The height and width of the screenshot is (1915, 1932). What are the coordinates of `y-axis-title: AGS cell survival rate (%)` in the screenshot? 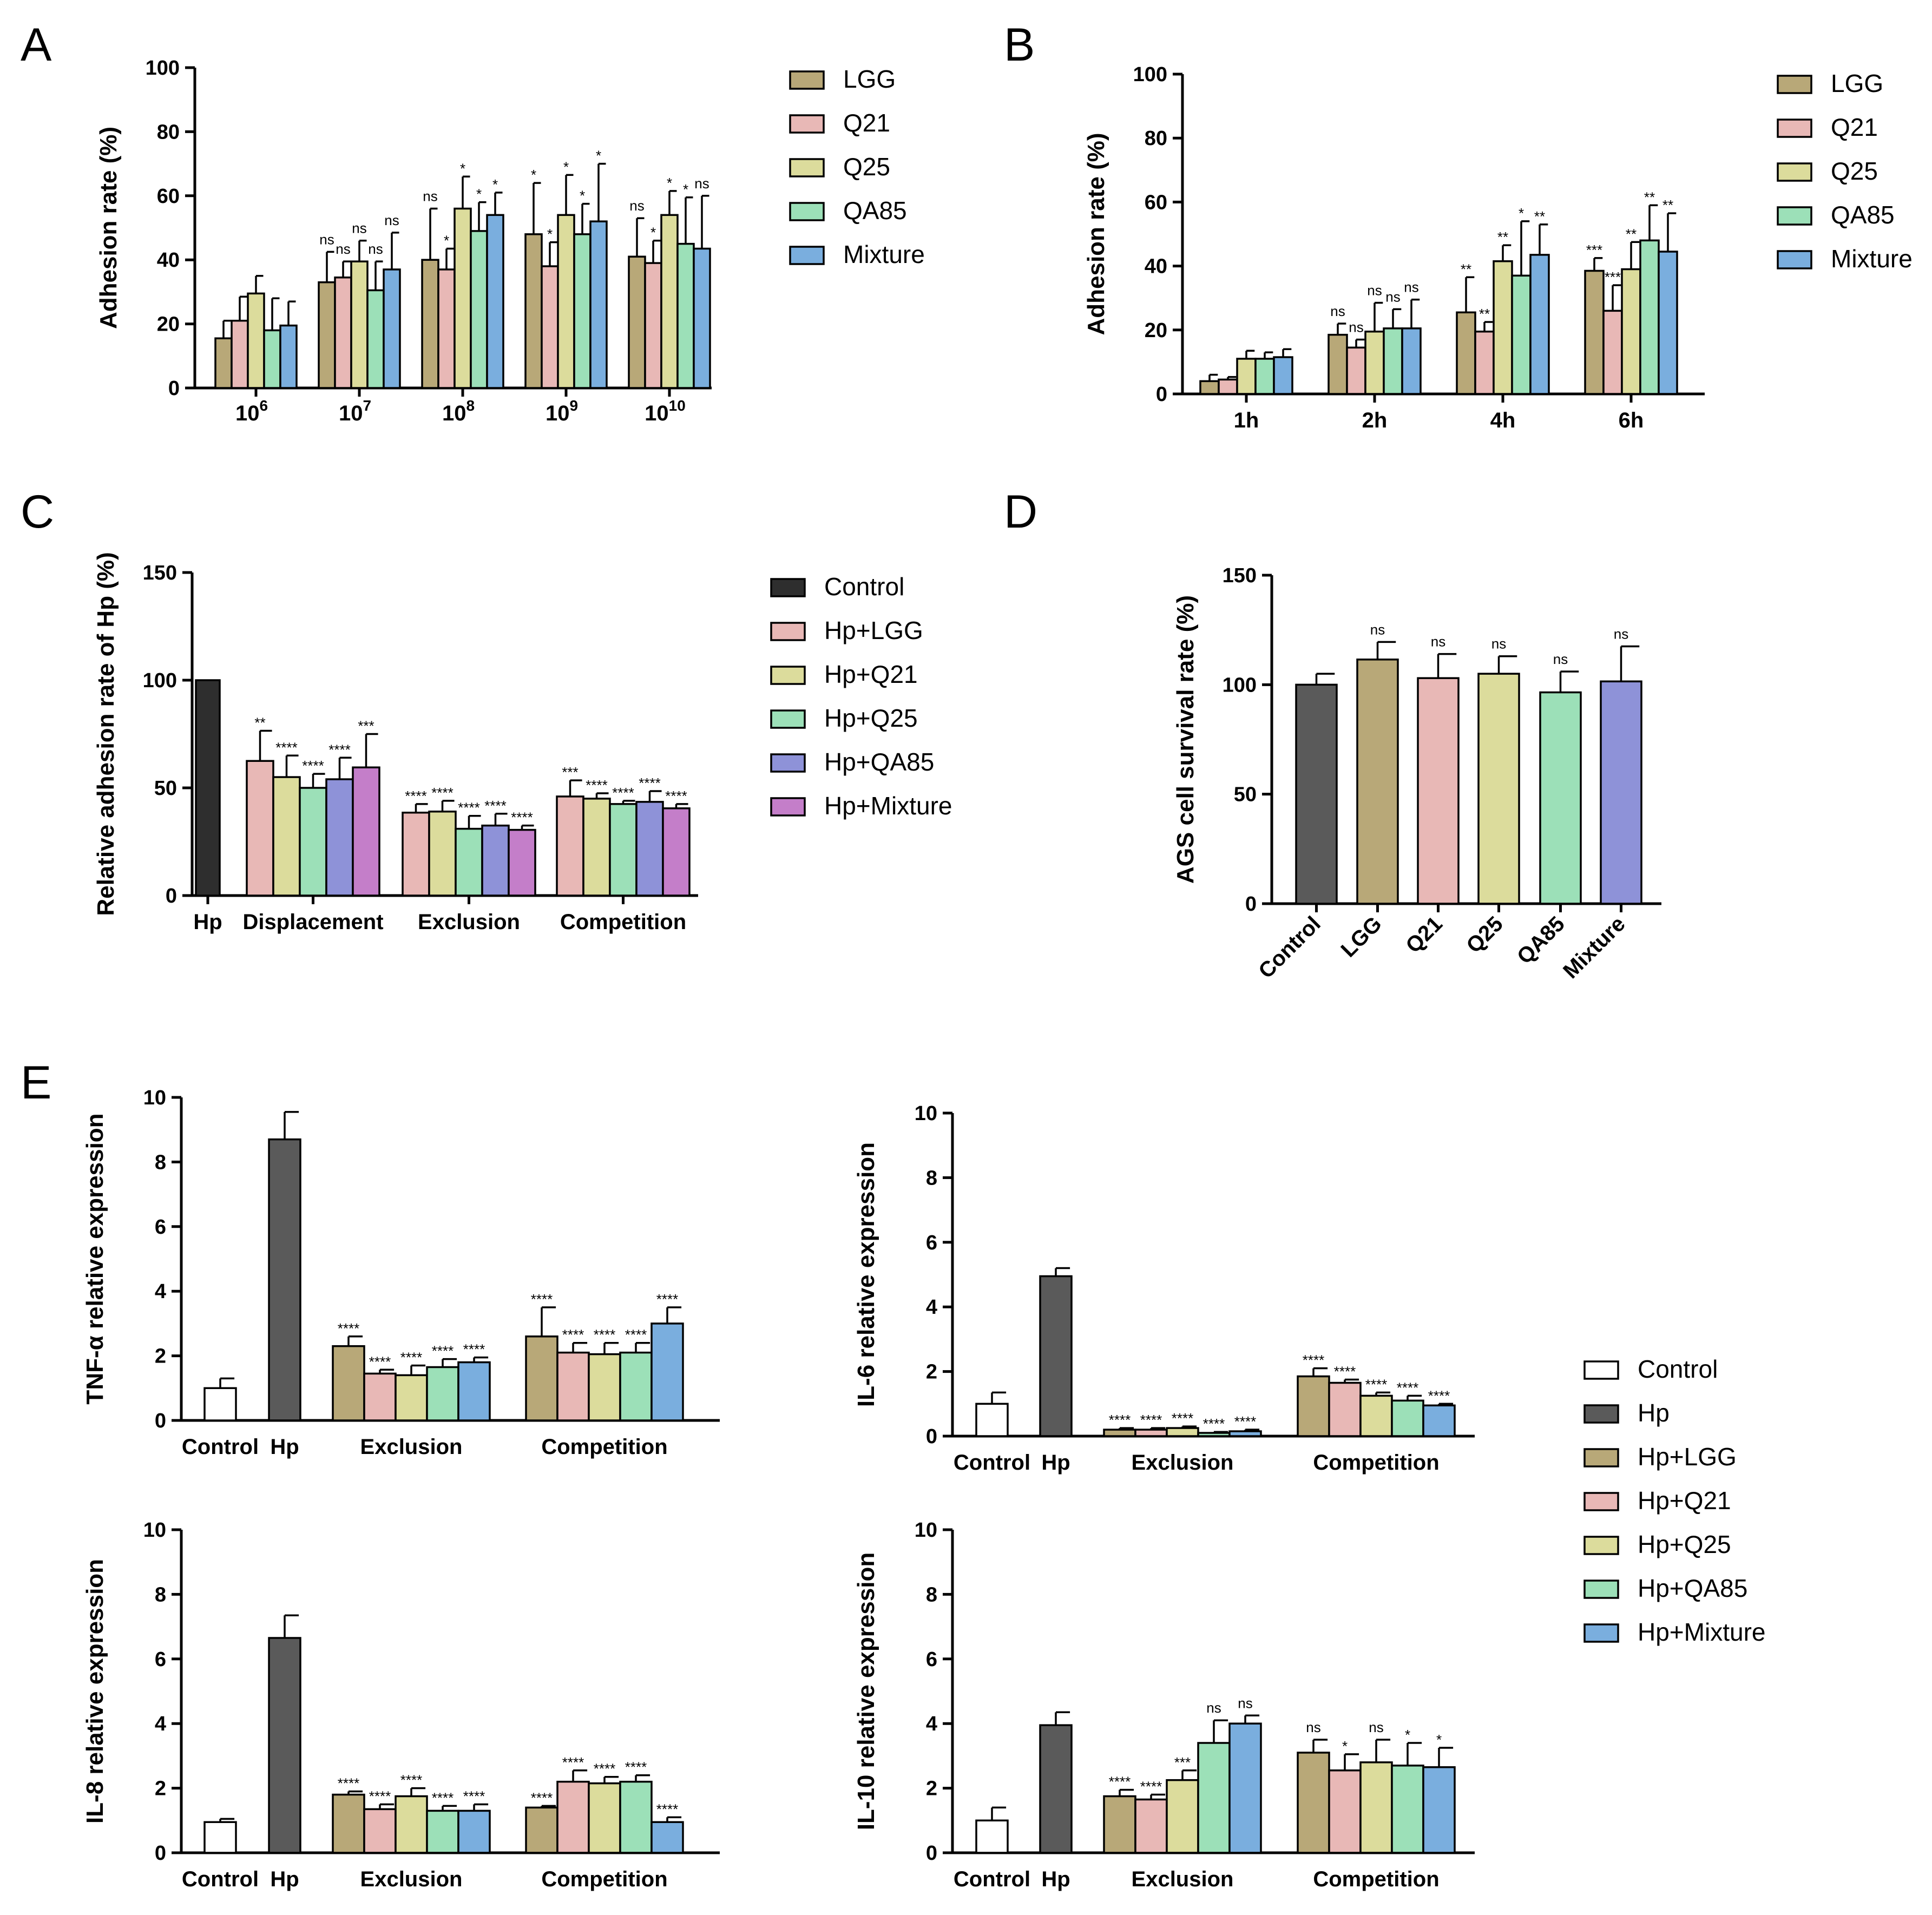 It's located at (1185, 739).